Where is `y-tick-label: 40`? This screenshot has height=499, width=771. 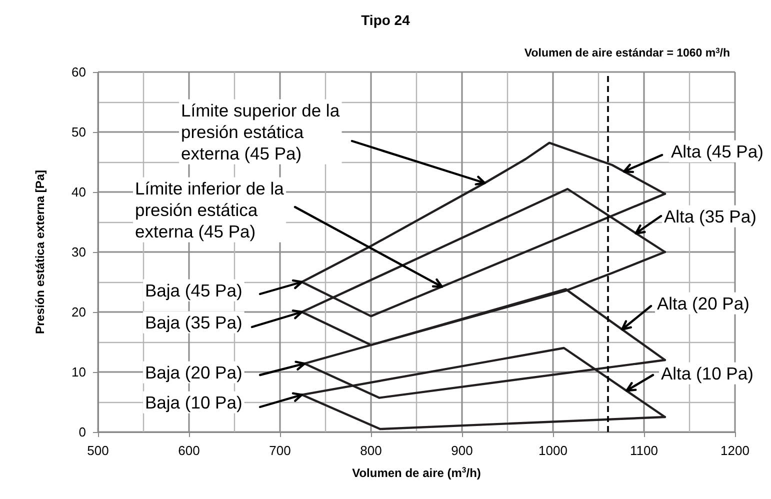
y-tick-label: 40 is located at coordinates (79, 192).